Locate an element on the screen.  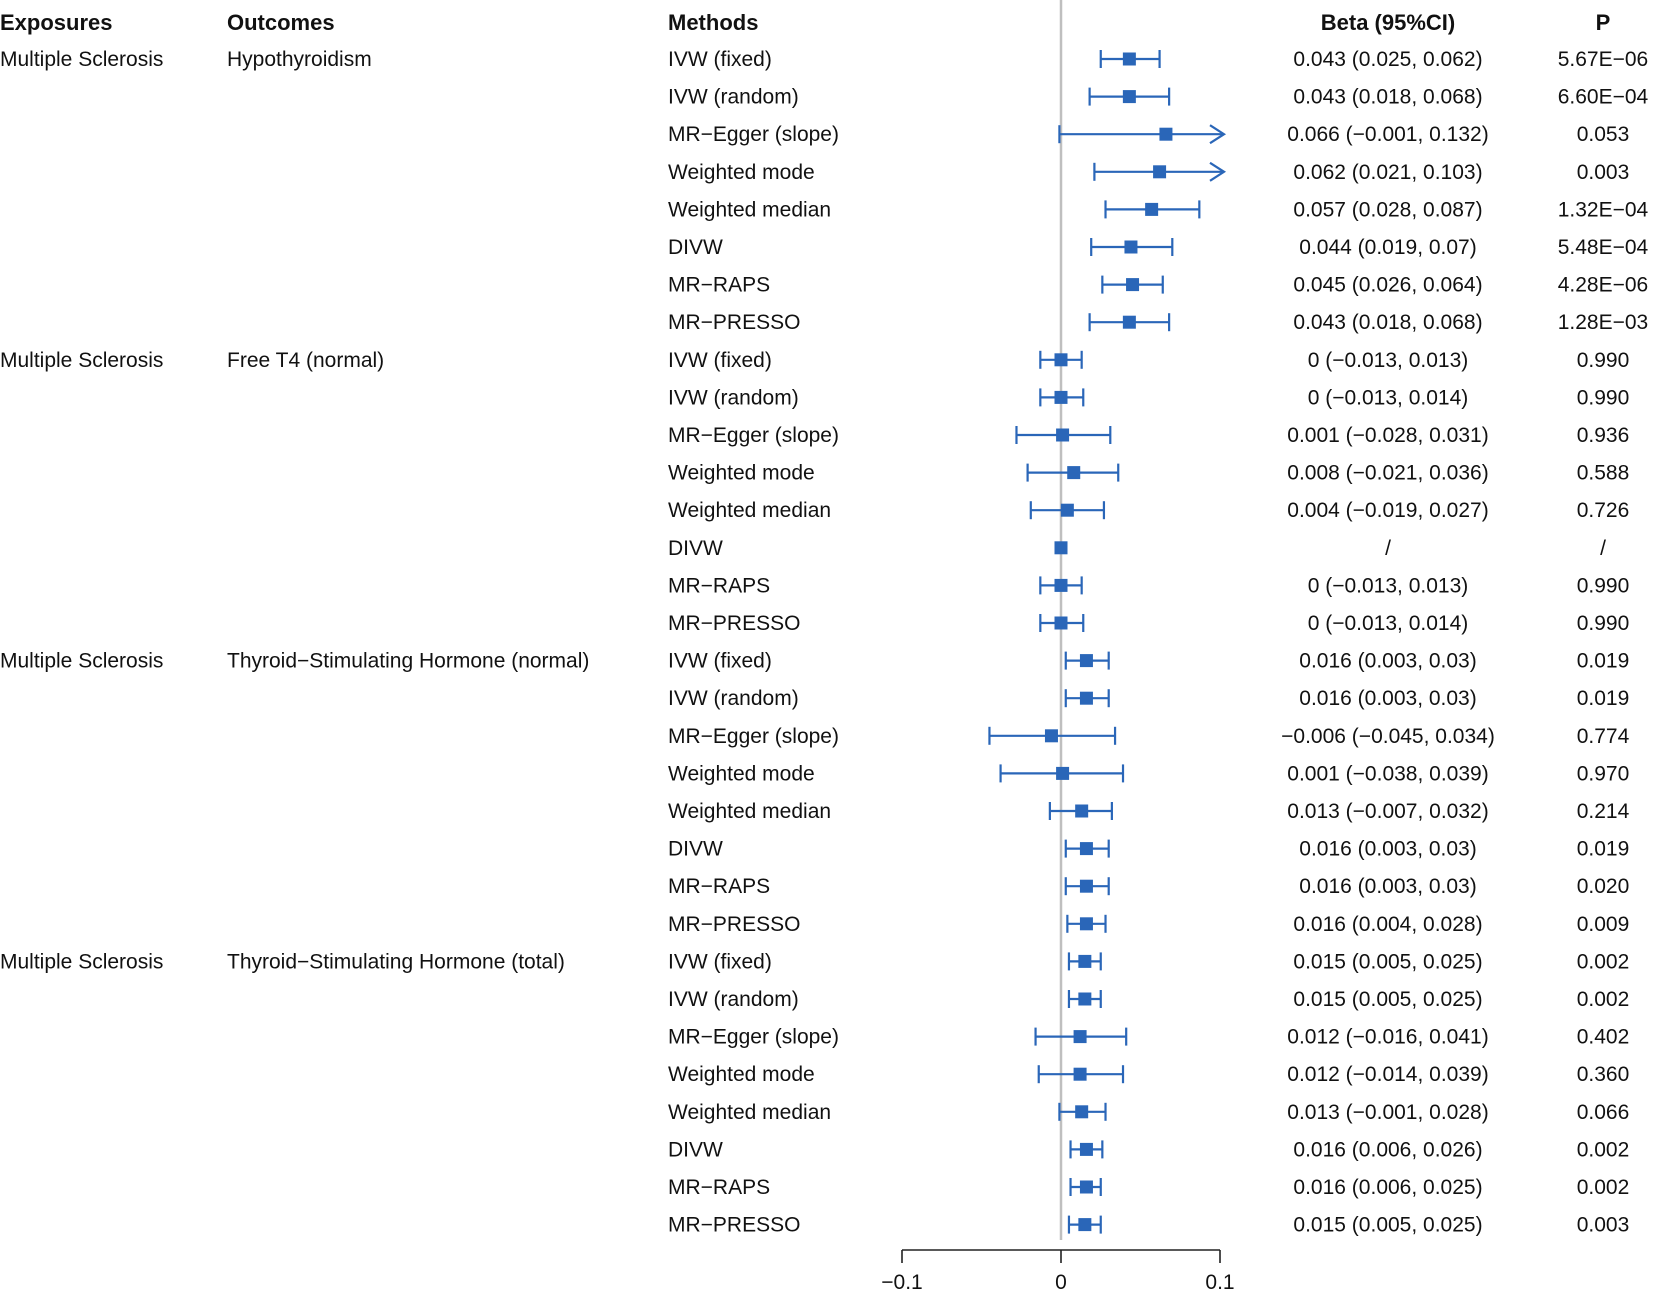
x-tick-label: 0 is located at coordinates (1061, 1282).